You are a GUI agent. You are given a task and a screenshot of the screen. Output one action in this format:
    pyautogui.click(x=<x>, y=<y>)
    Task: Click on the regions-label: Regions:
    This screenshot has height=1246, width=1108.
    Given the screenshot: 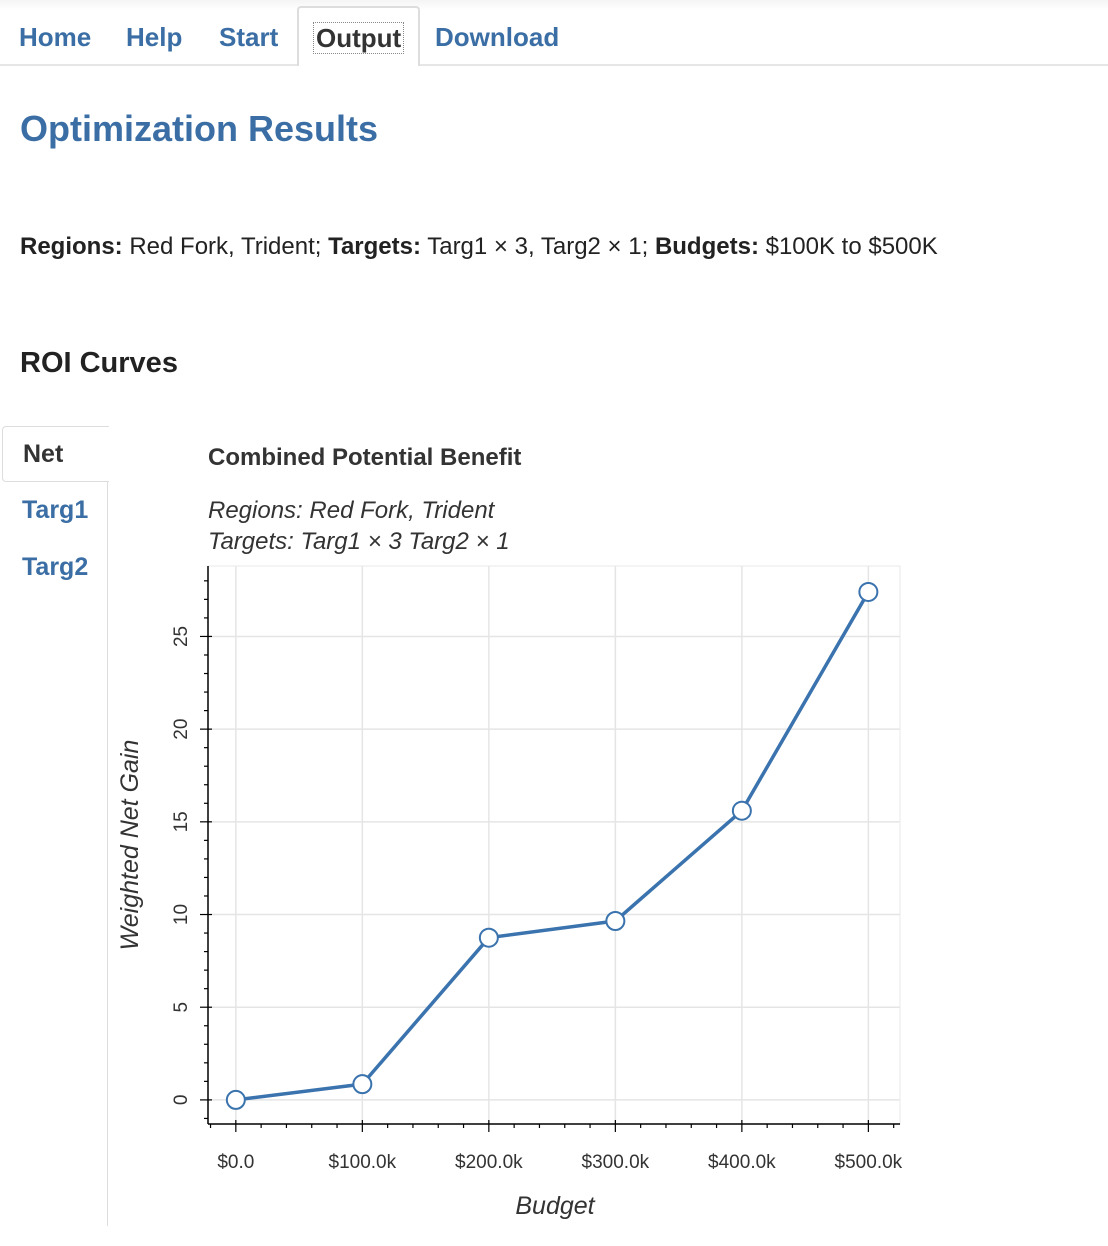 What is the action you would take?
    pyautogui.click(x=71, y=246)
    